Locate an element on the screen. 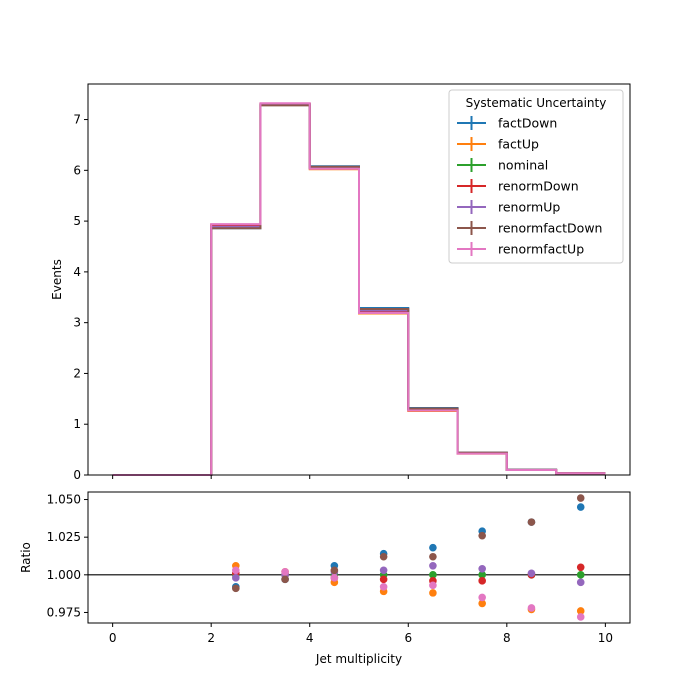  ratio-x-axis: 0 2 4 6 8 10 is located at coordinates (361, 634).